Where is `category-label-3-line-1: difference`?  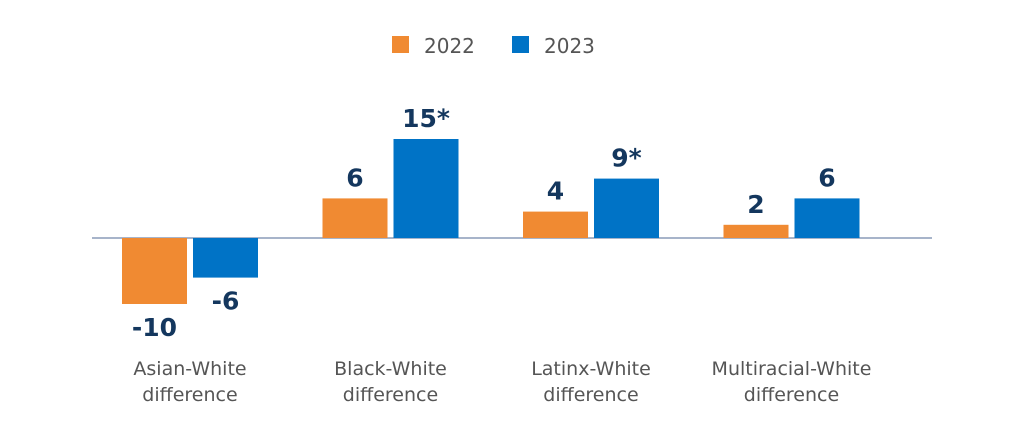
category-label-3-line-1: difference is located at coordinates (791, 395).